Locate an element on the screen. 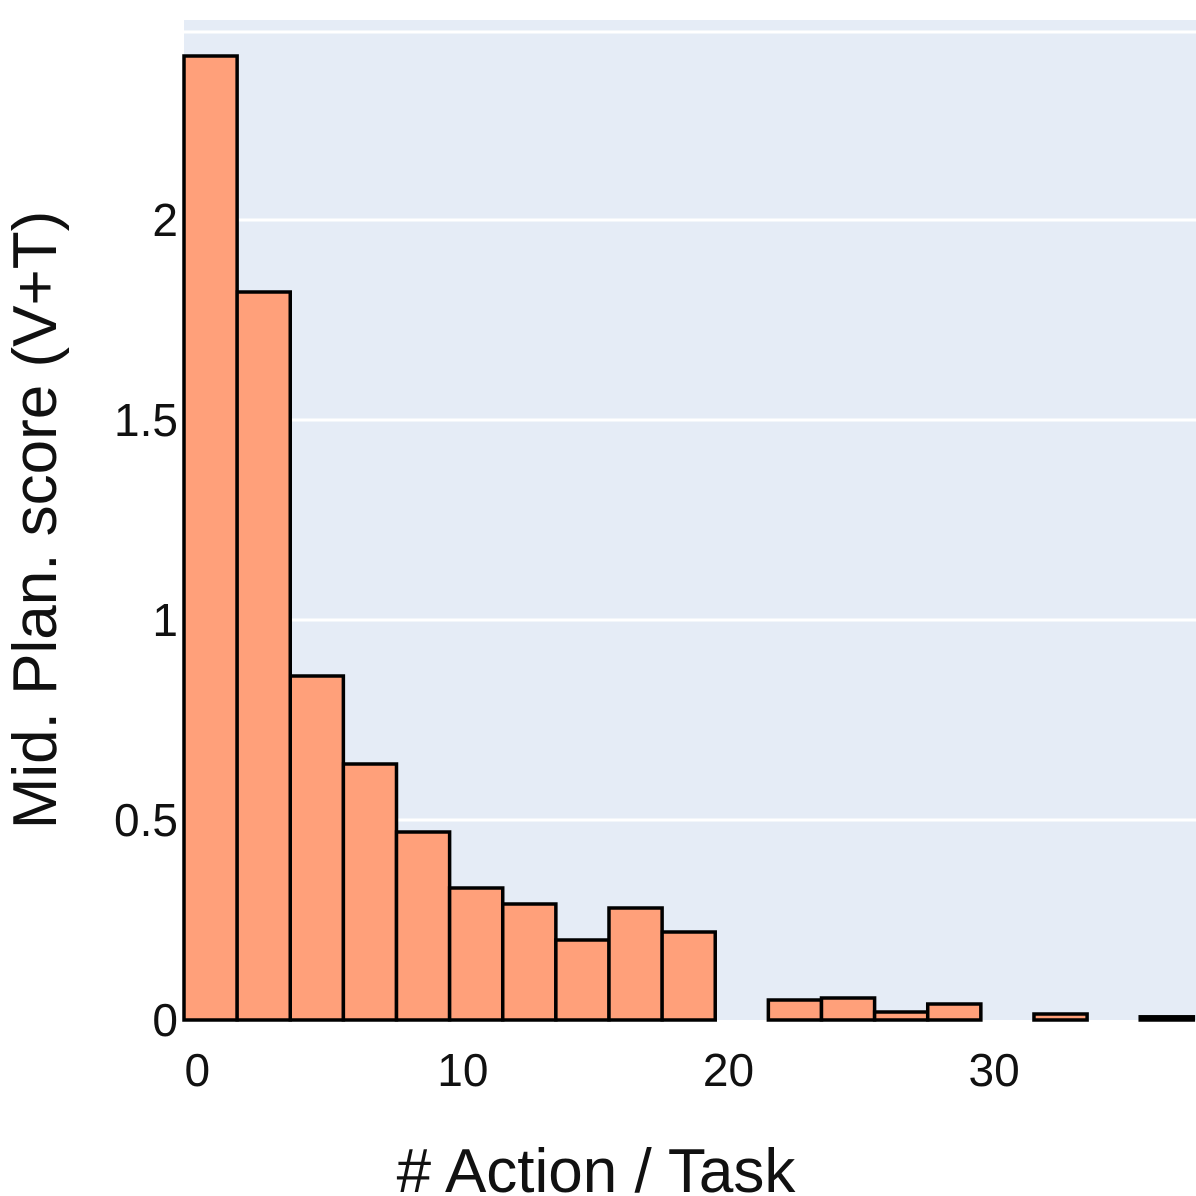  x-tick-label: 30 is located at coordinates (994, 1070).